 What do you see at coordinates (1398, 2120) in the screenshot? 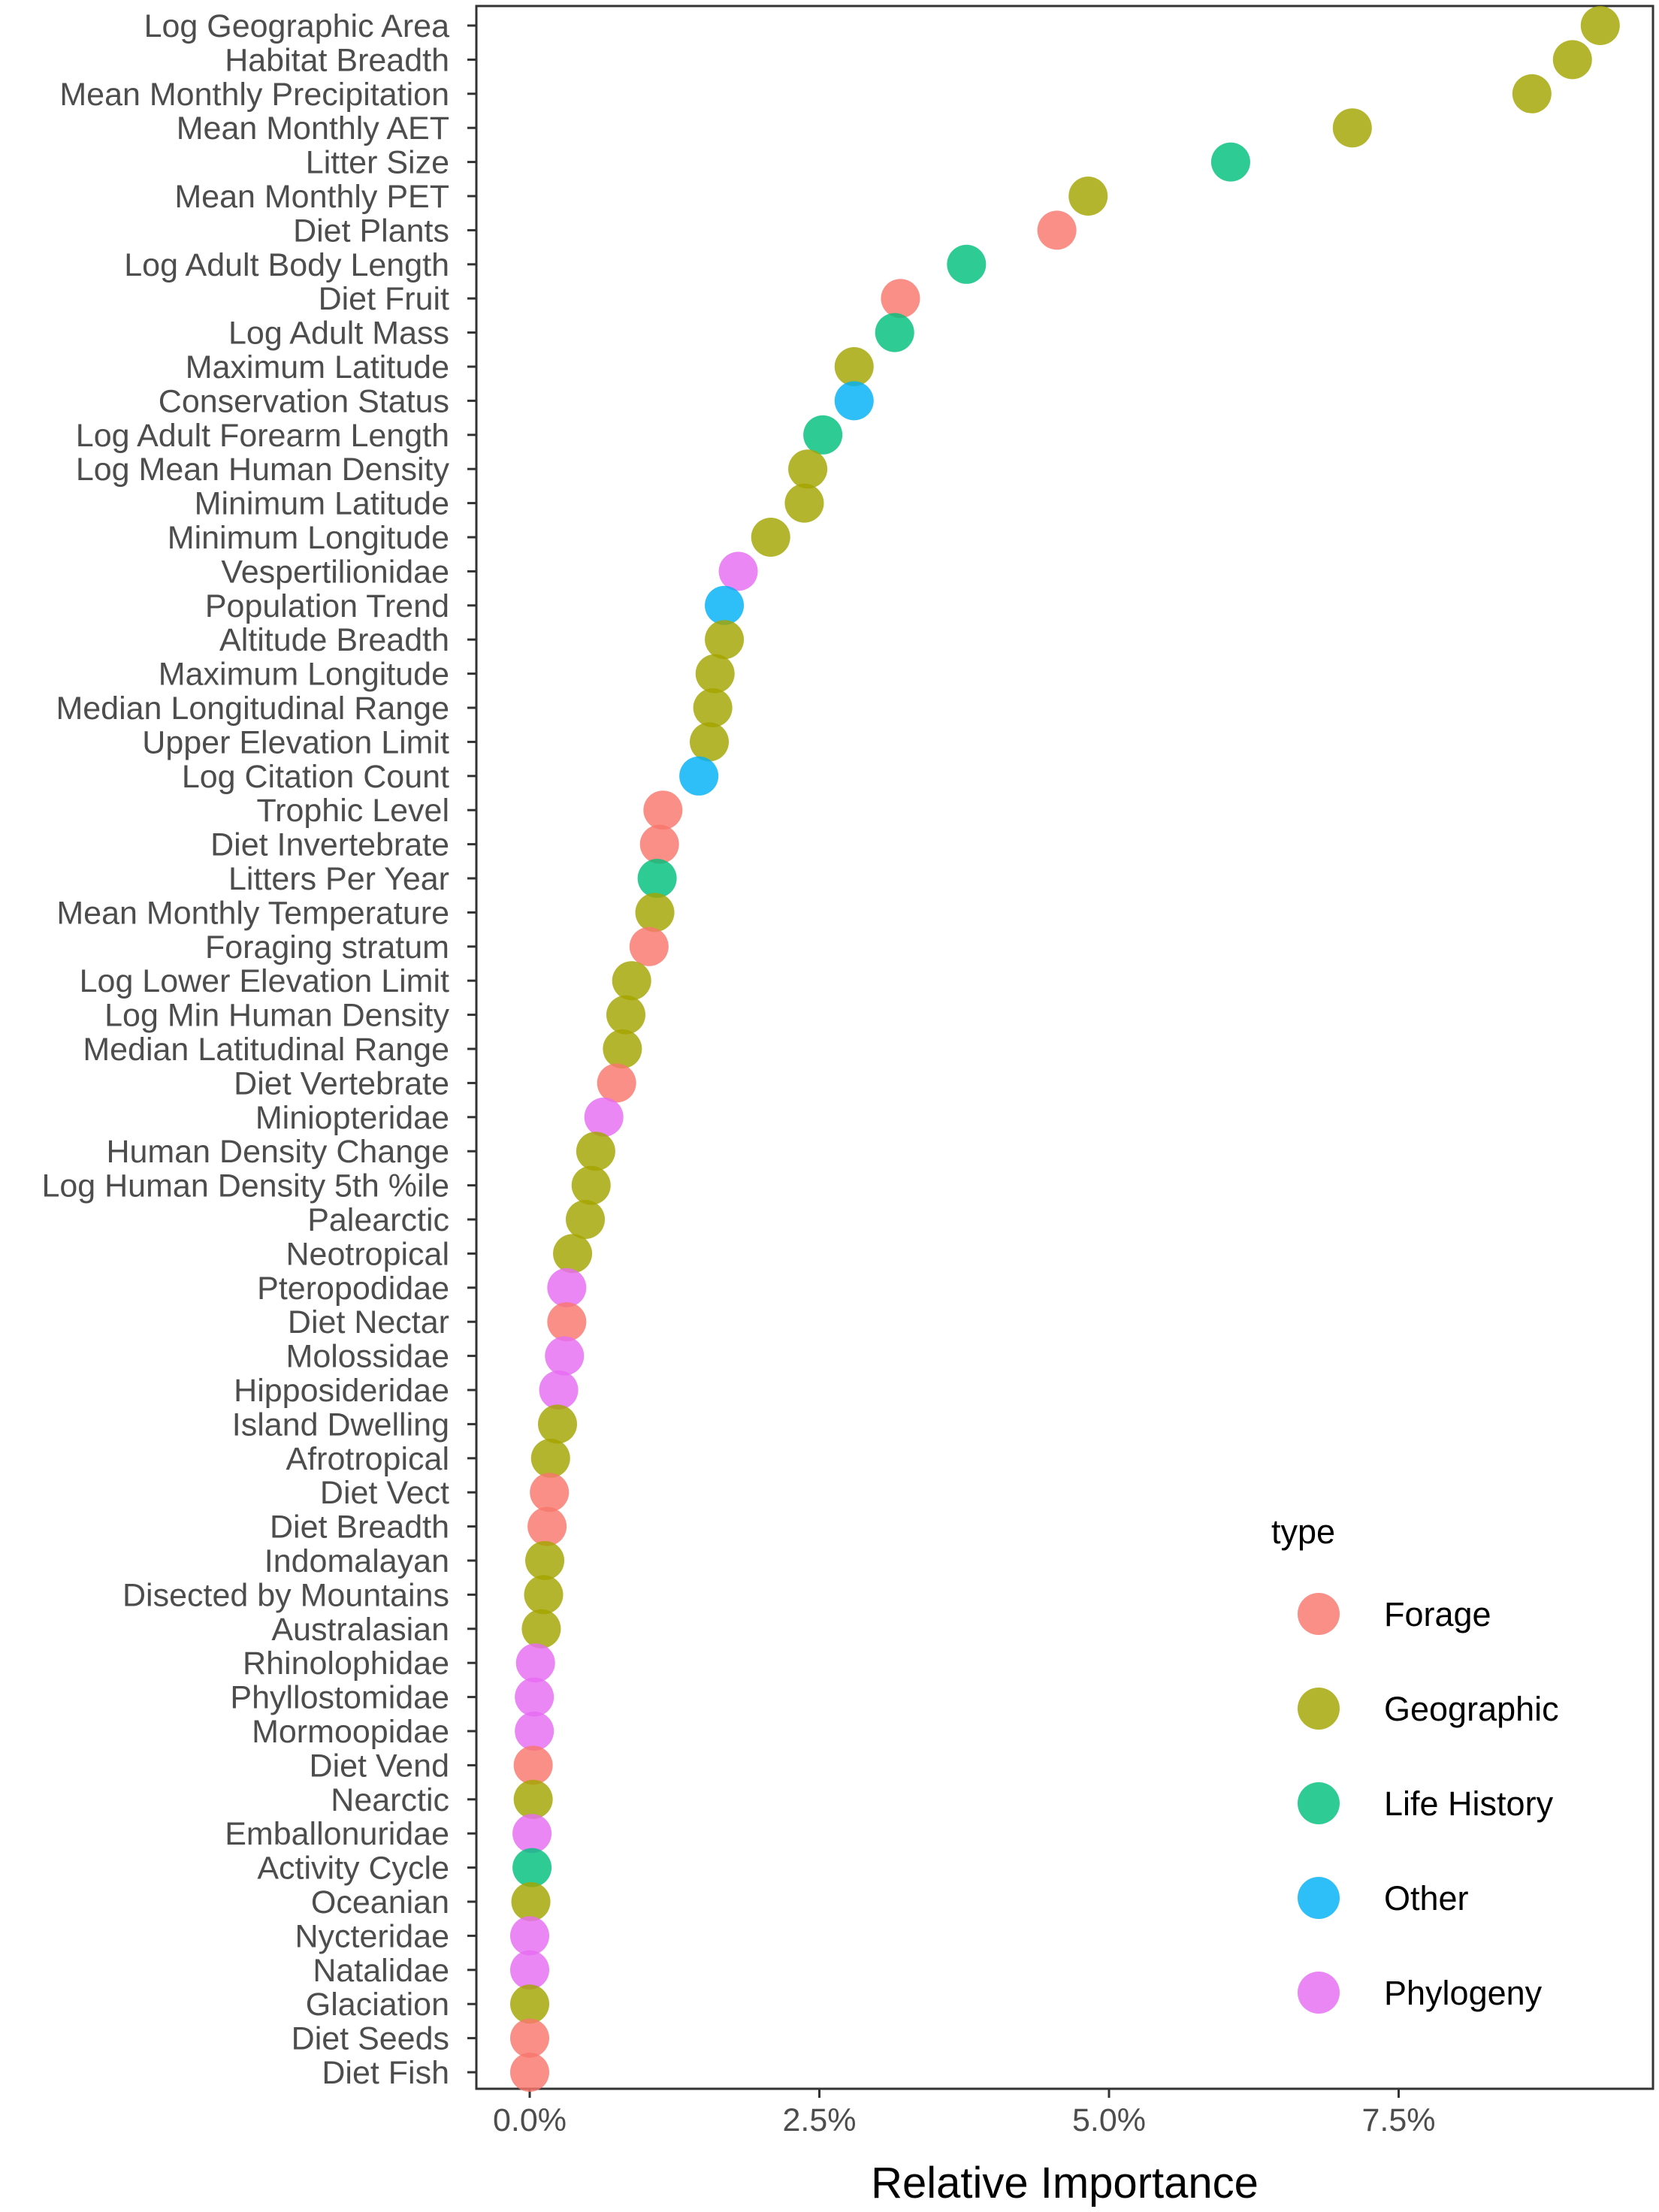
I see `x-tick-label: 7.5%` at bounding box center [1398, 2120].